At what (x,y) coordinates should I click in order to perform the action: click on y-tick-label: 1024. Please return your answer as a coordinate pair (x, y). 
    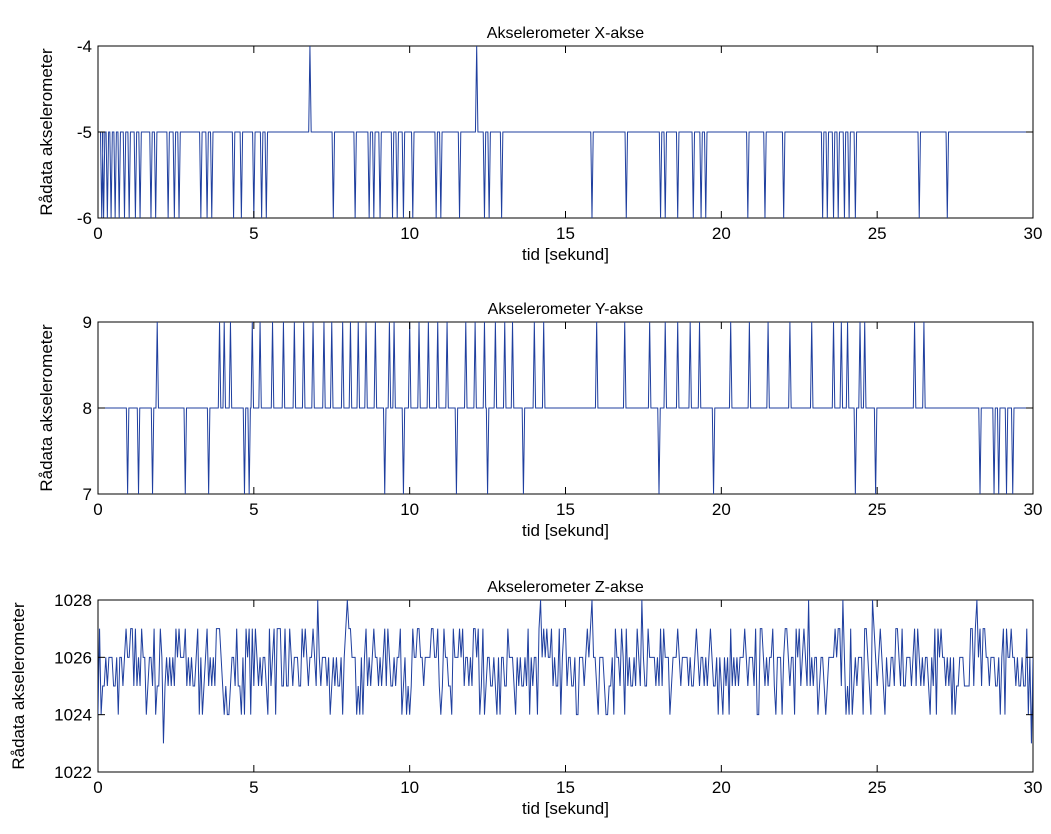
    Looking at the image, I should click on (73, 715).